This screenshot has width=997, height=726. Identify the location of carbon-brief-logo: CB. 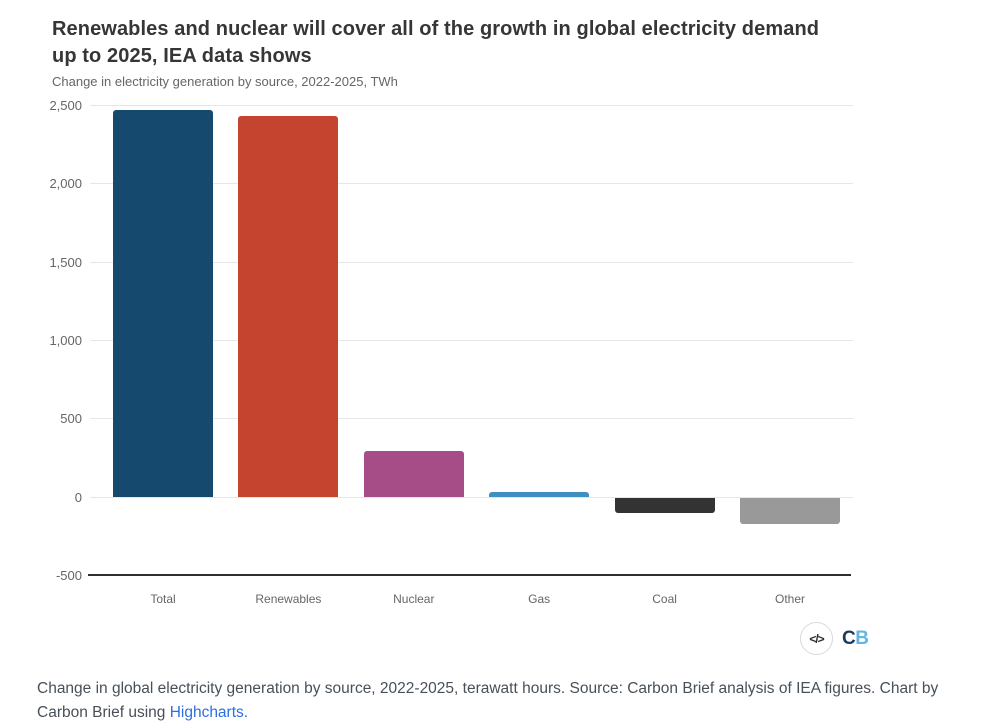
(855, 638).